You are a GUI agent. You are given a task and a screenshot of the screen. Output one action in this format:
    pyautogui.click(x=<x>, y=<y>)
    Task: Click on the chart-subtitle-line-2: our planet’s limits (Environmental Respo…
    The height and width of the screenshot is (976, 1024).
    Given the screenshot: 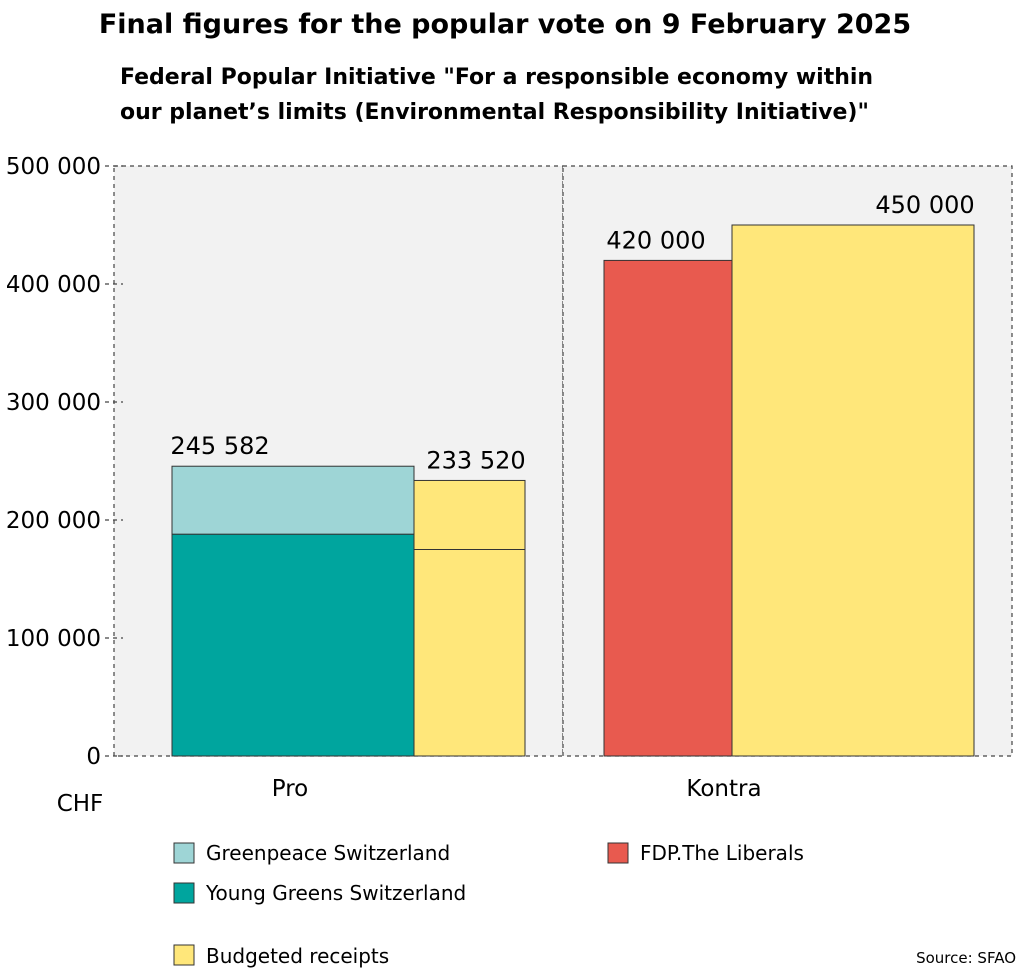 What is the action you would take?
    pyautogui.click(x=494, y=112)
    